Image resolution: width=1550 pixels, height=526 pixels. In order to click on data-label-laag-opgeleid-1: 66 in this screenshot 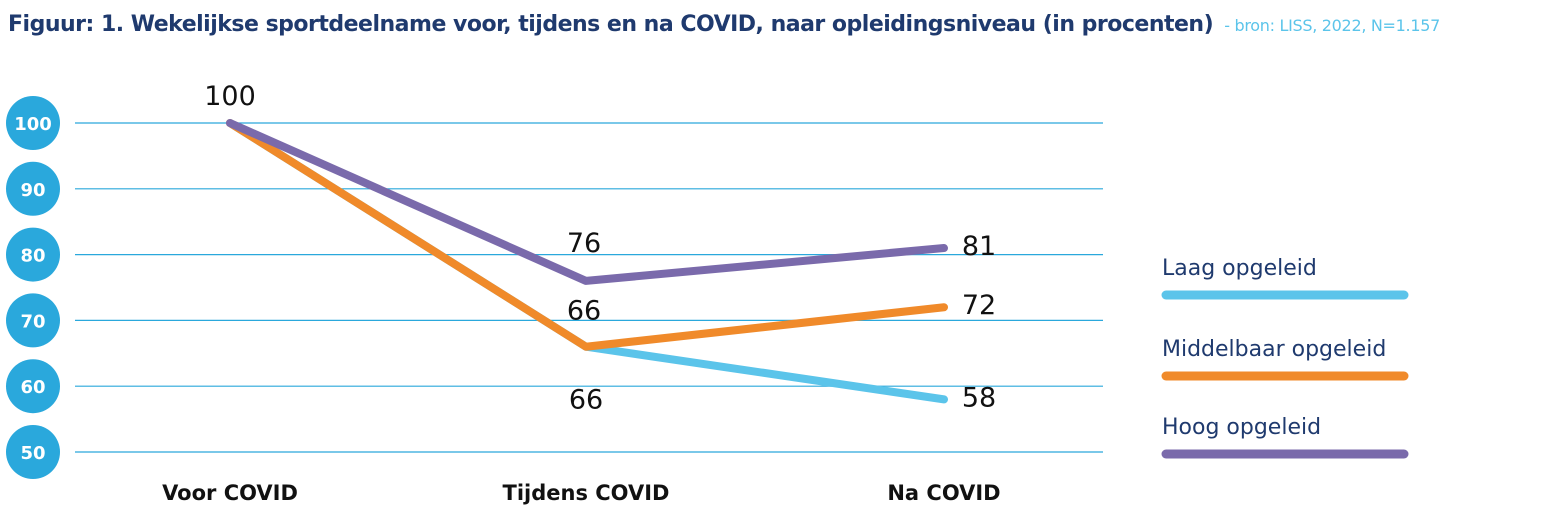, I will do `click(586, 400)`.